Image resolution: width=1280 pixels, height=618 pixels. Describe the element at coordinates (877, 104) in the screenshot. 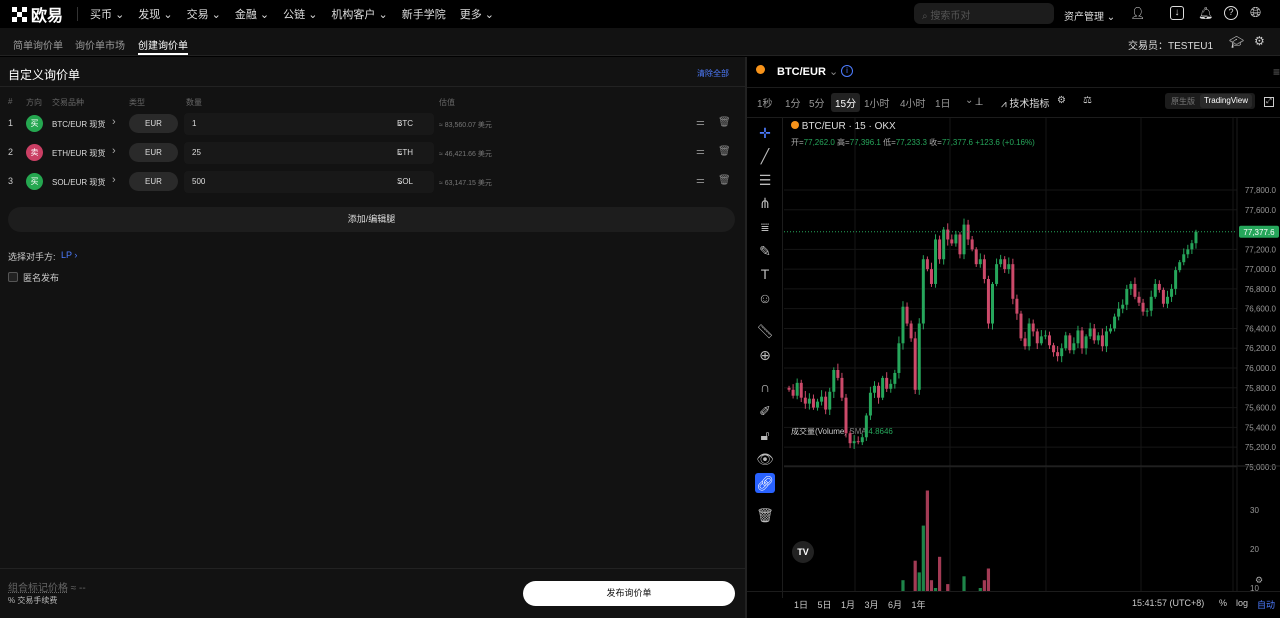

I see `interval-4: 1小时` at that location.